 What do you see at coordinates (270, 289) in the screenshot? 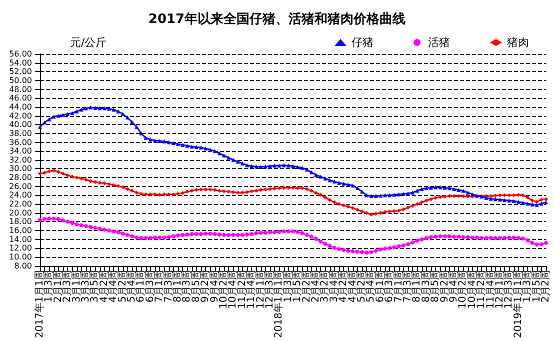
I see `x-tick-label: 12月3周` at bounding box center [270, 289].